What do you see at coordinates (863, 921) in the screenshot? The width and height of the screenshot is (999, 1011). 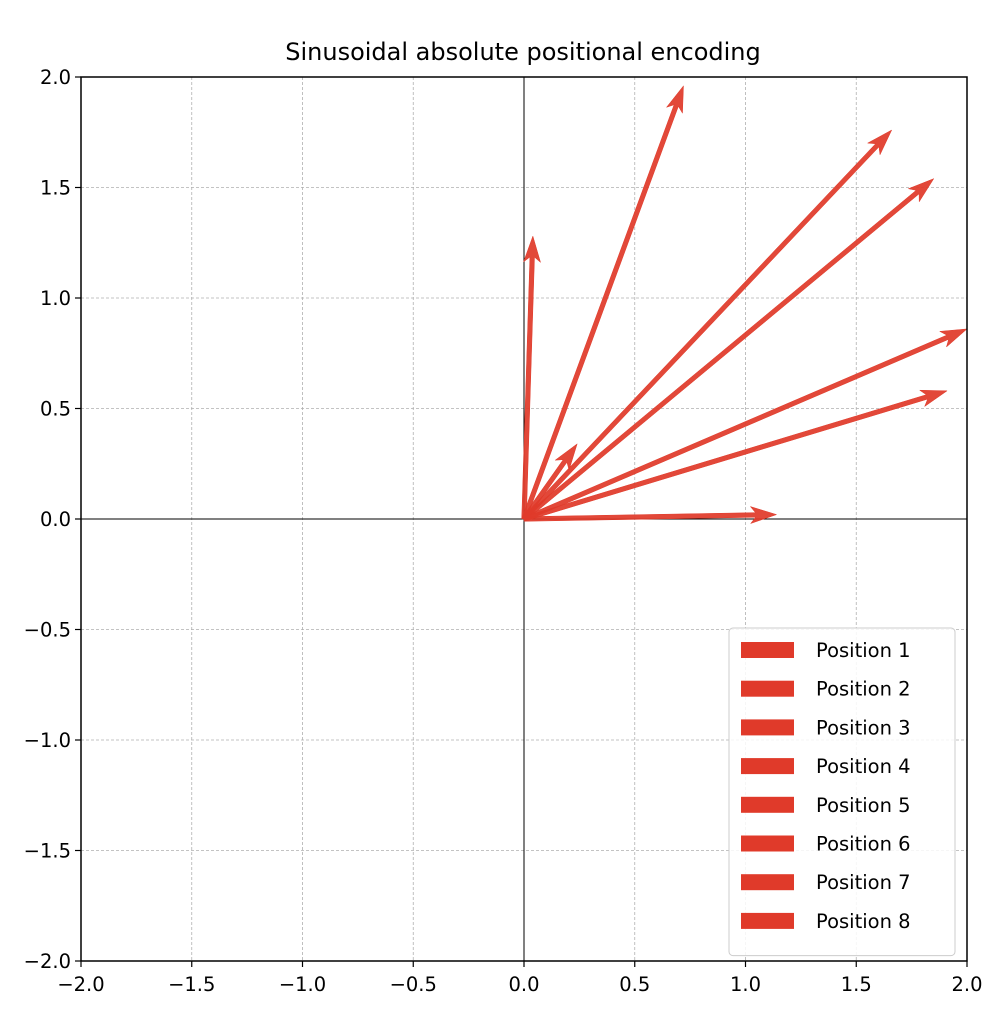 I see `legend-label: Position 8` at bounding box center [863, 921].